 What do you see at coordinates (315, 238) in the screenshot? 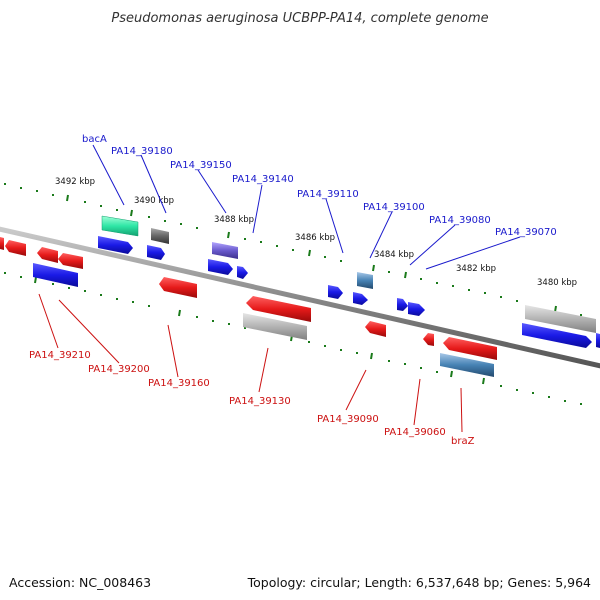
I see `tick-label: 3486 kbp` at bounding box center [315, 238].